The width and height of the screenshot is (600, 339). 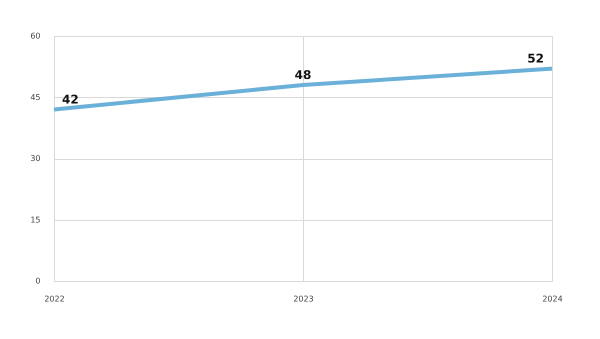 I want to click on y-tick-label: 30, so click(x=35, y=158).